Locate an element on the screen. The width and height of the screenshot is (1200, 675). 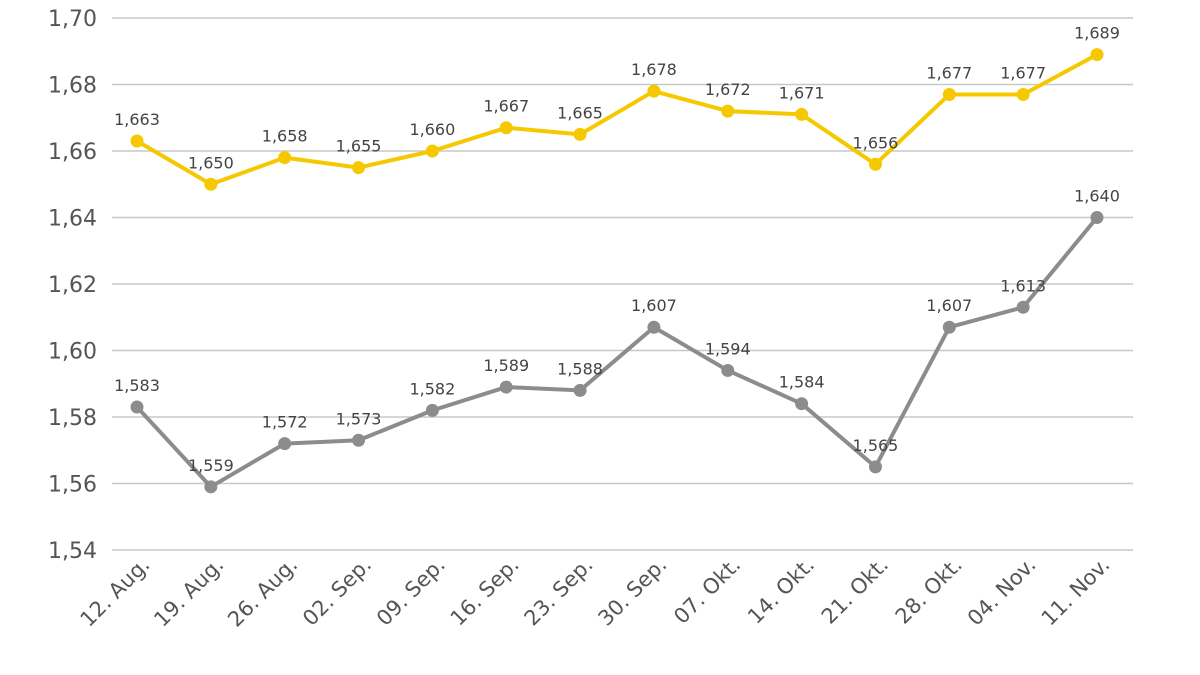
series-gray-data-label: 1,589 is located at coordinates (506, 365).